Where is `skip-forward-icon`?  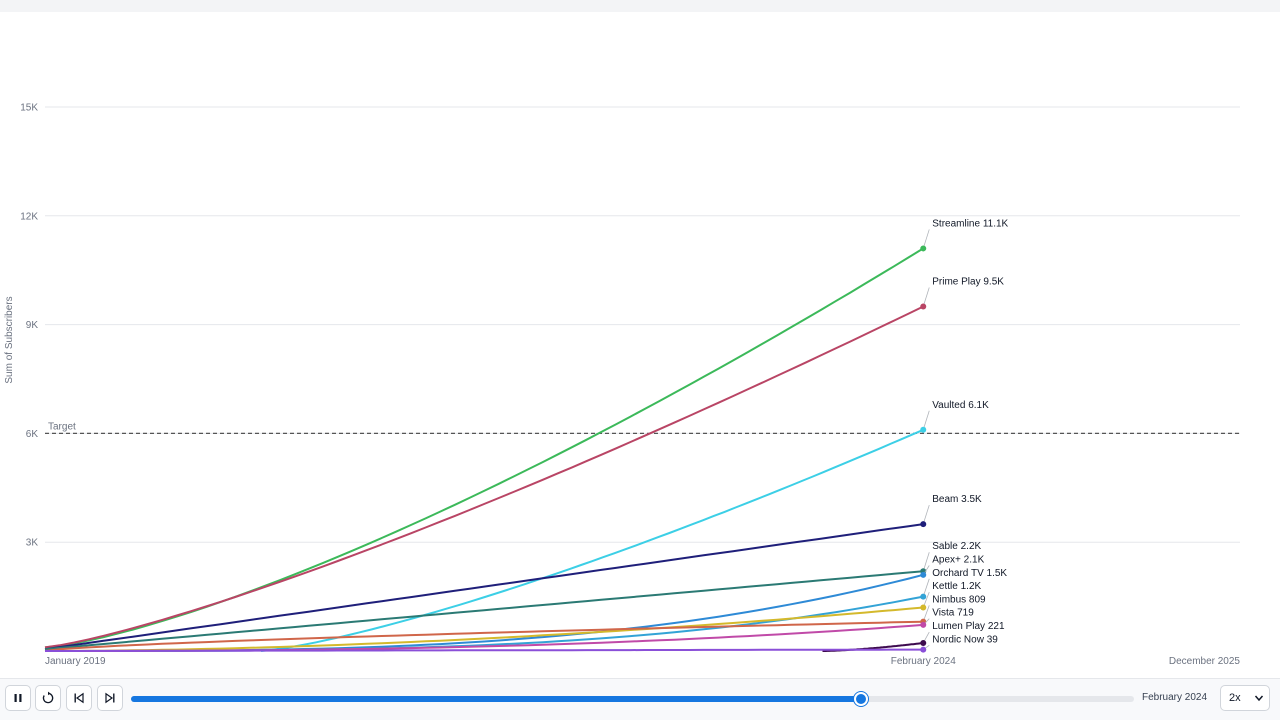
skip-forward-icon is located at coordinates (110, 698).